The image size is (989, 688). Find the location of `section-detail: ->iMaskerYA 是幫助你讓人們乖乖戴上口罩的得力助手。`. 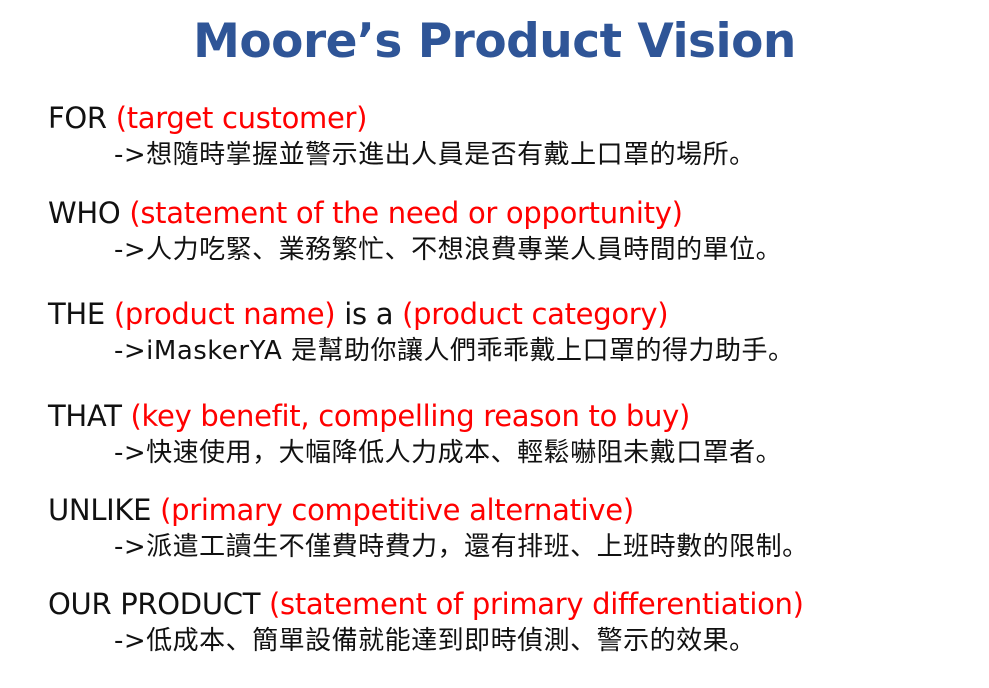

section-detail: ->iMaskerYA 是幫助你讓人們乖乖戴上口罩的得力助手。 is located at coordinates (546, 351).